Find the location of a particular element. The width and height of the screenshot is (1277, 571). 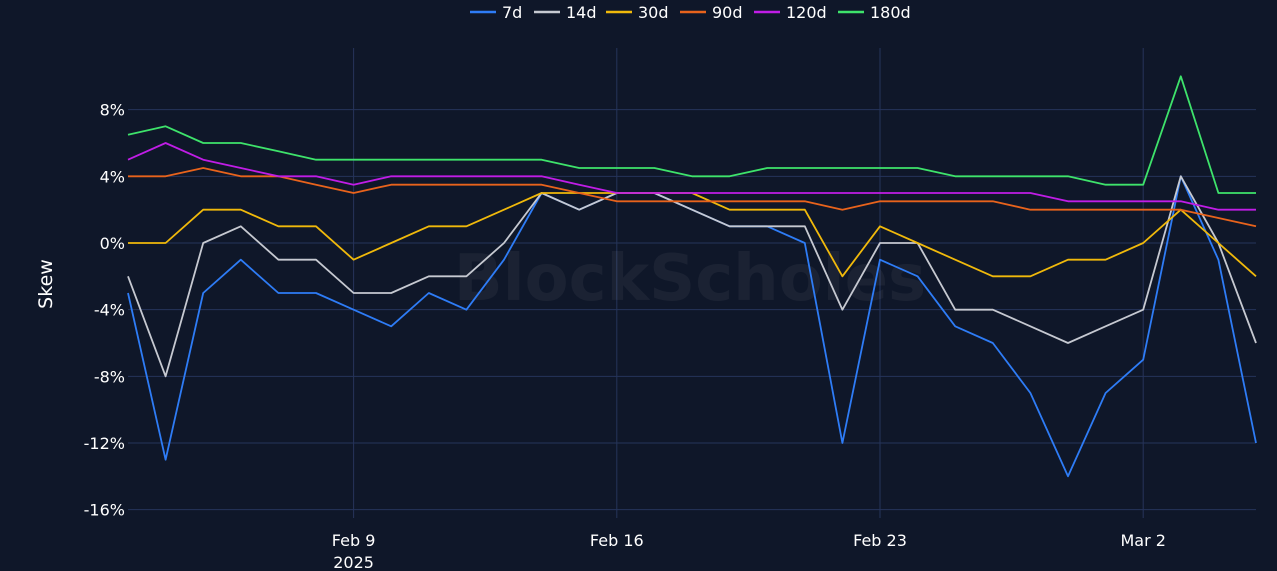

x-tick-label: Feb 9 is located at coordinates (354, 540).